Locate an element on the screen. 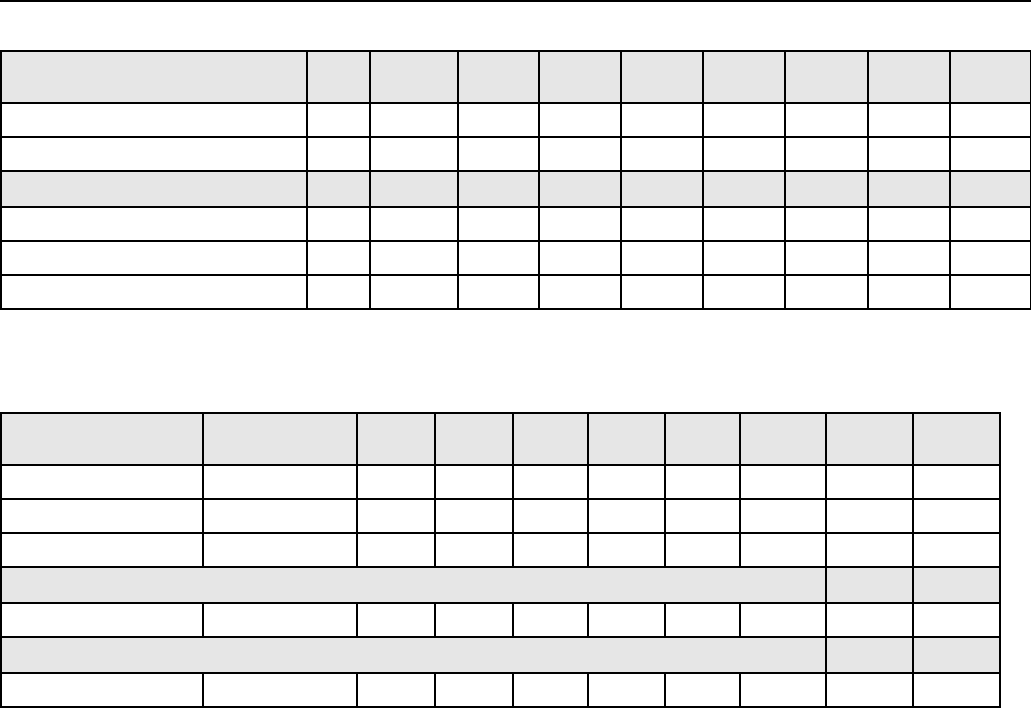  top-rule is located at coordinates (515, 1).